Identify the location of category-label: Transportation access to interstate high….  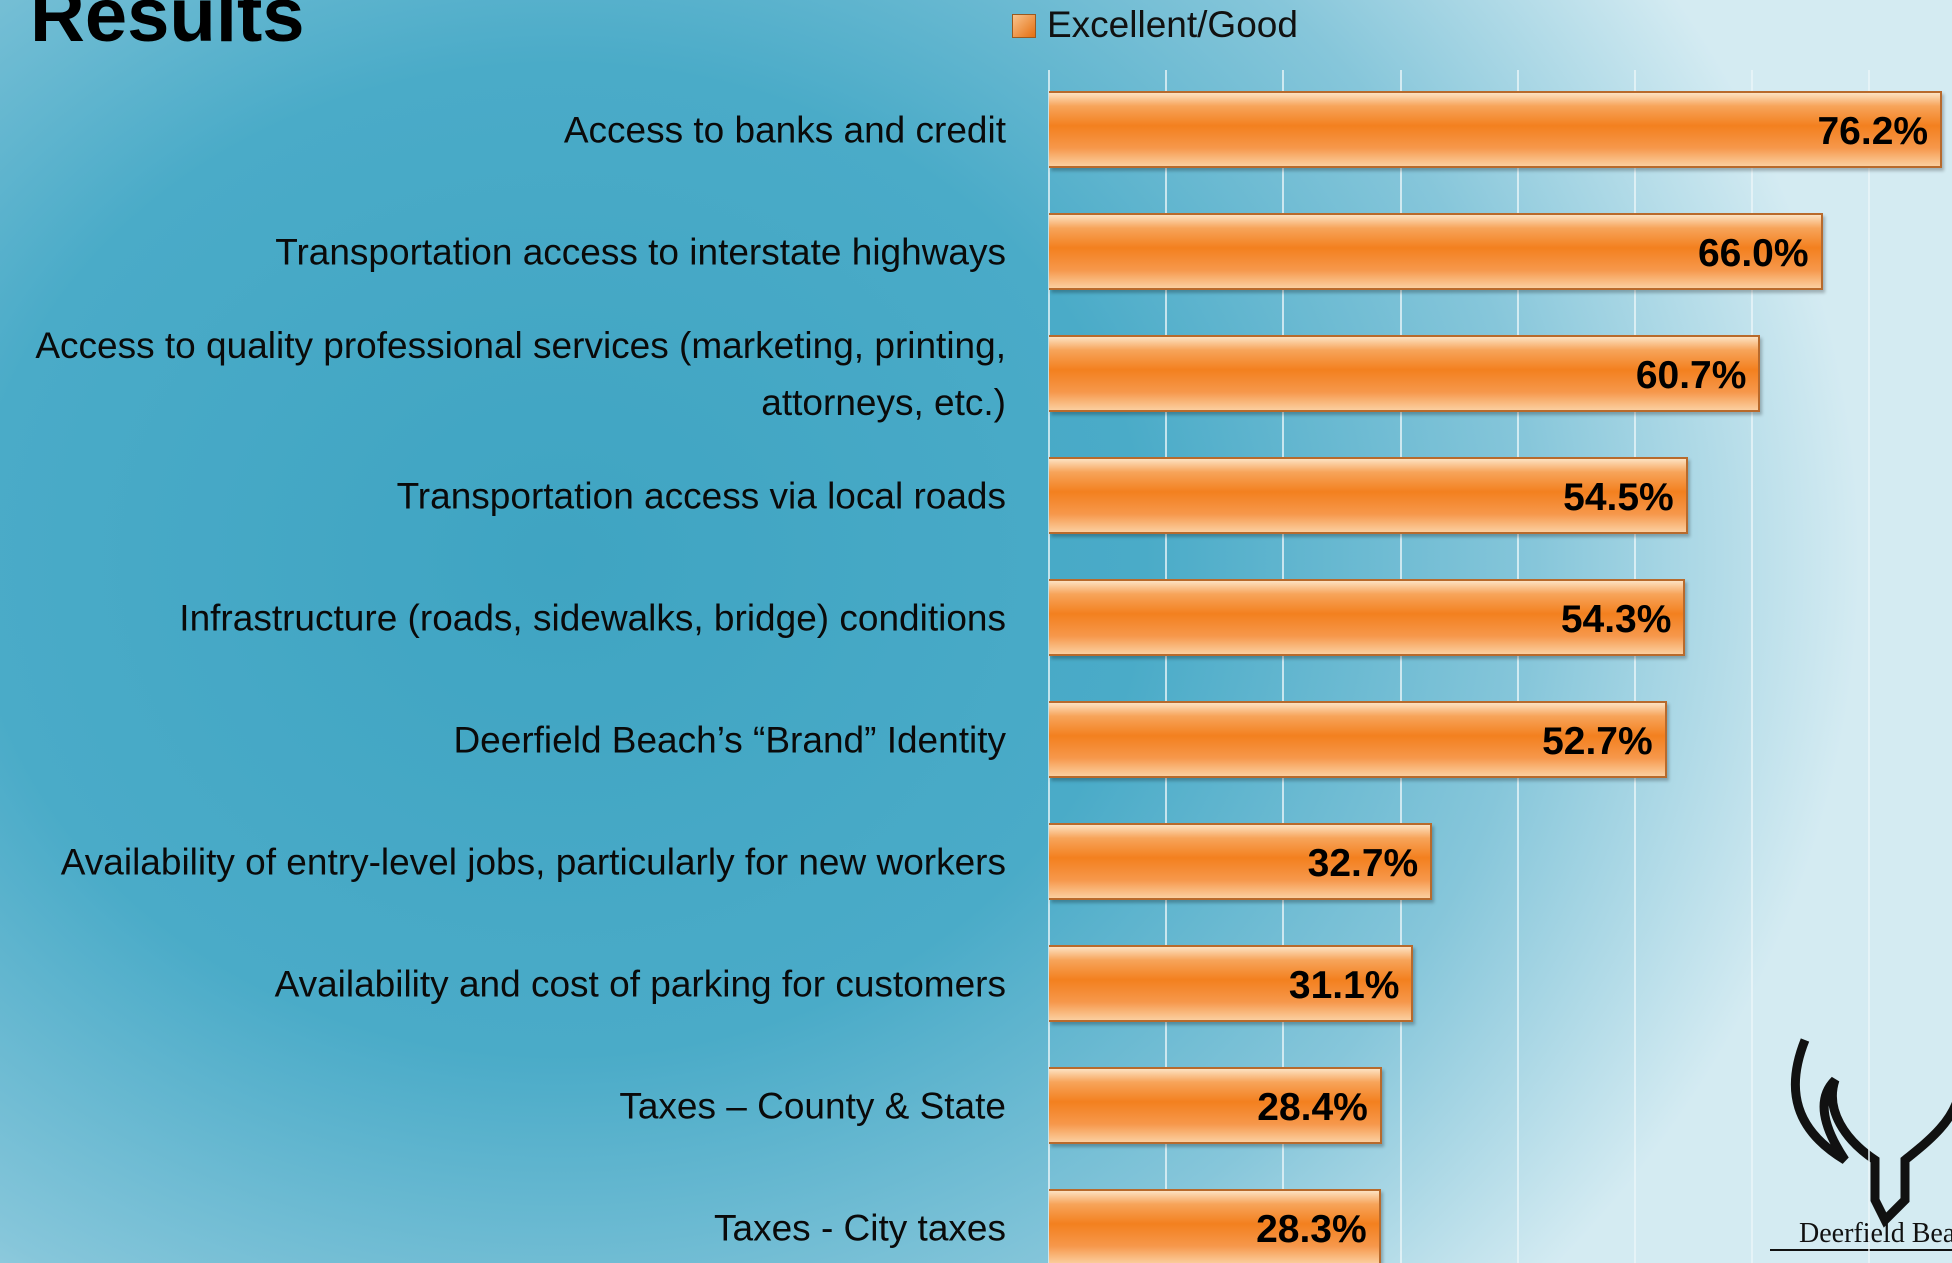
(640, 251).